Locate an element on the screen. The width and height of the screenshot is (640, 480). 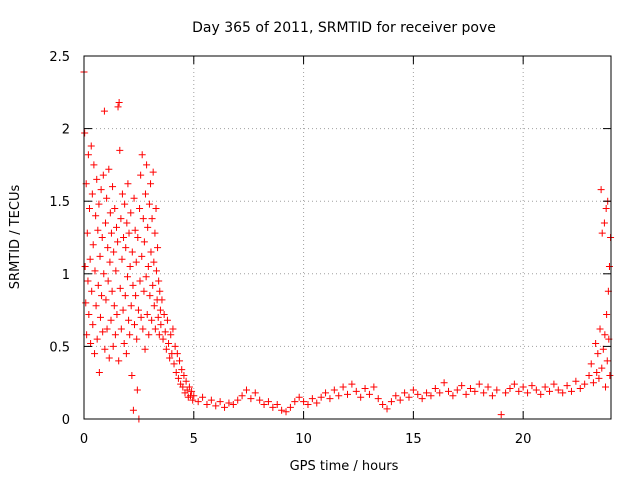
x-tick-label: 5 is located at coordinates (194, 439).